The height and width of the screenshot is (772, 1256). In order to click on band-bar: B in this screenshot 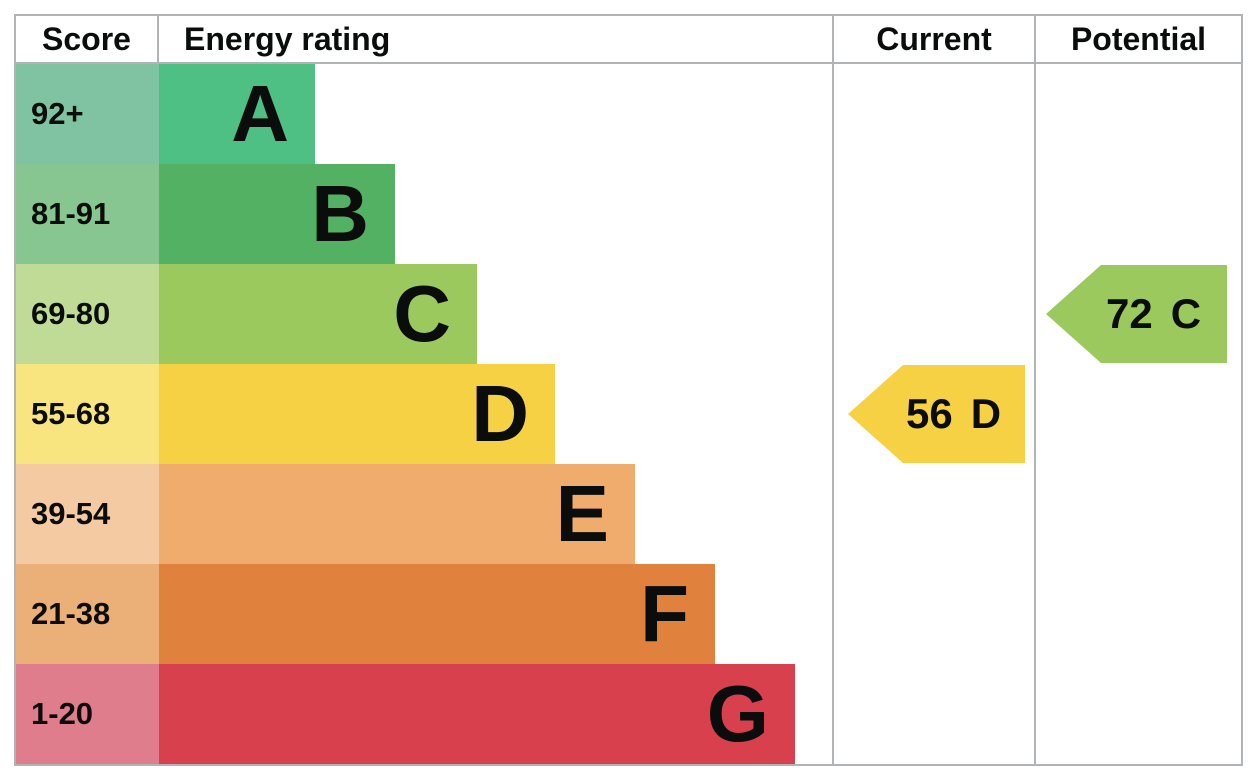, I will do `click(277, 214)`.